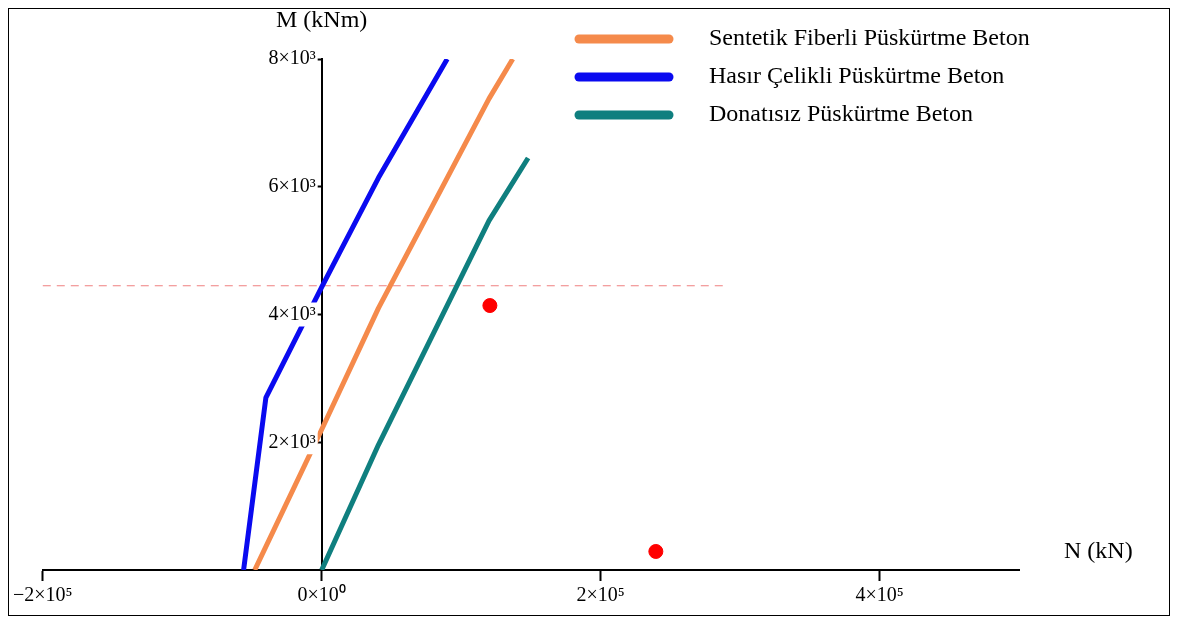  What do you see at coordinates (292, 185) in the screenshot?
I see `y-tick-label: 6×10³` at bounding box center [292, 185].